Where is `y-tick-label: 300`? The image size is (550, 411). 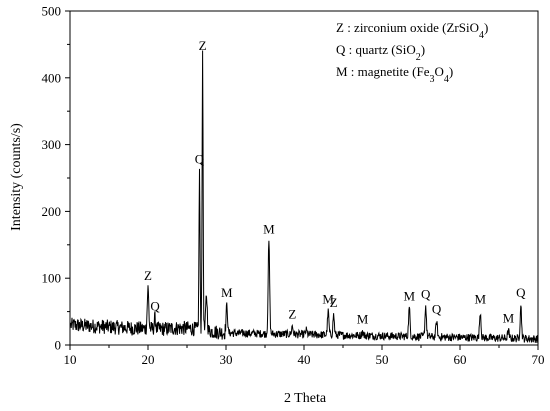 y-tick-label: 300 is located at coordinates (52, 144).